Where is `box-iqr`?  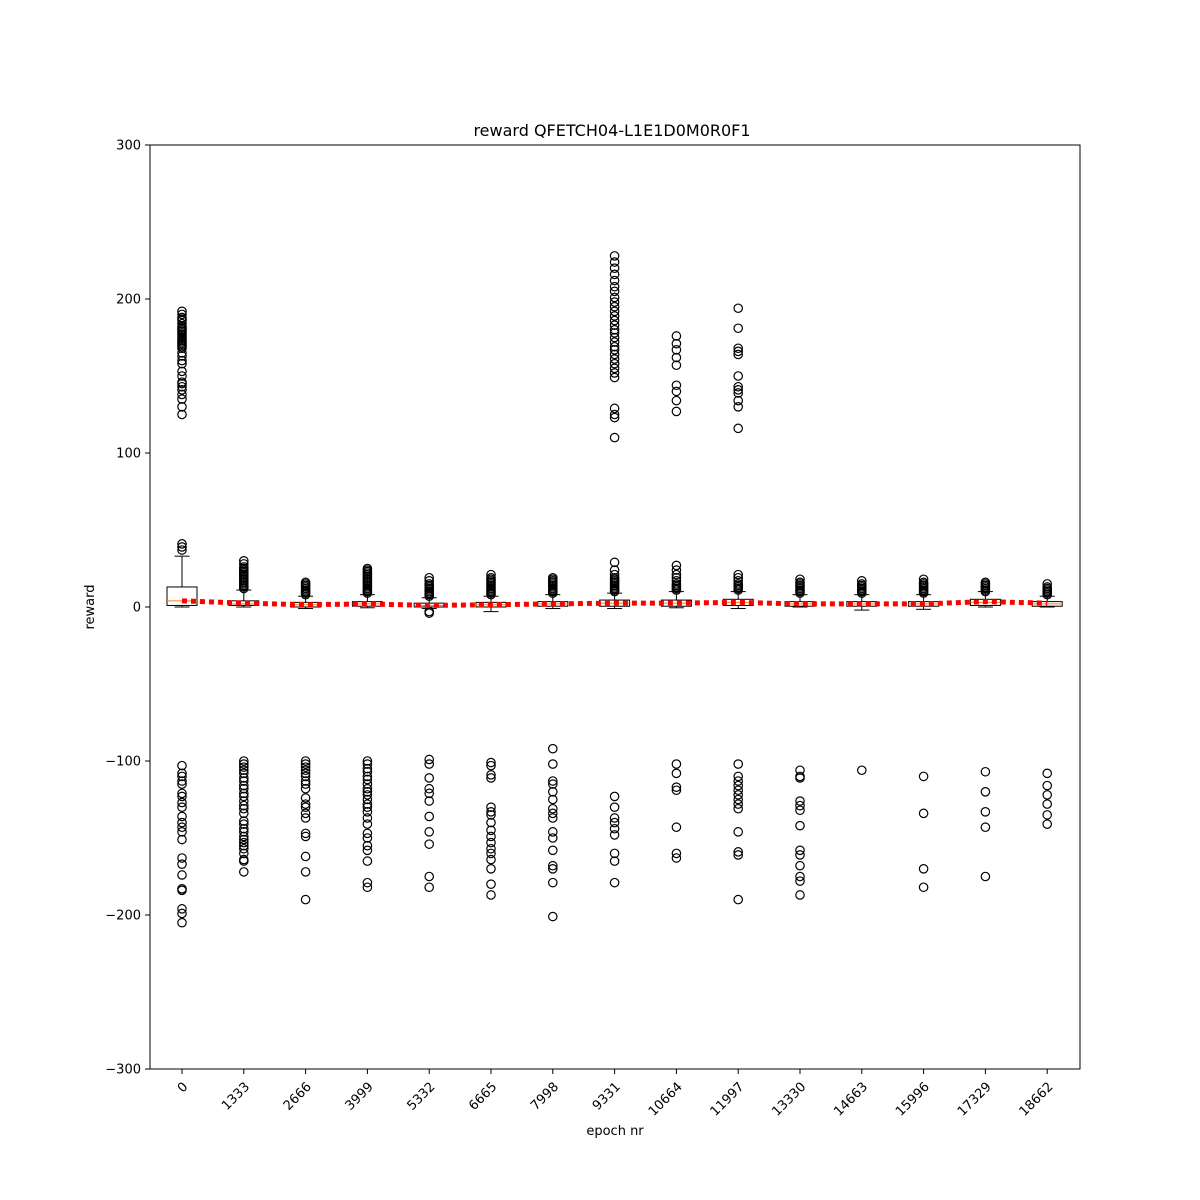 box-iqr is located at coordinates (182, 596).